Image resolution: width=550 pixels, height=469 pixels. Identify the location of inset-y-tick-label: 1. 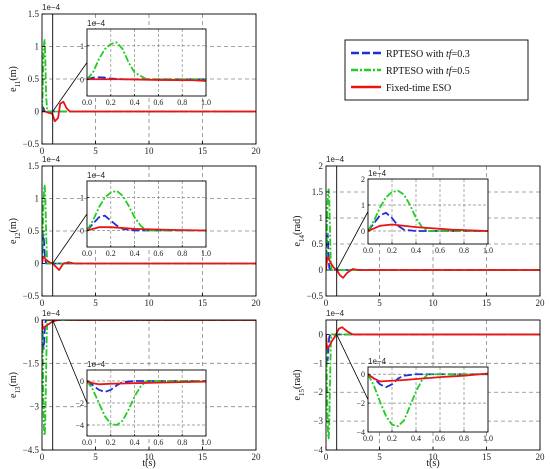
(82, 198).